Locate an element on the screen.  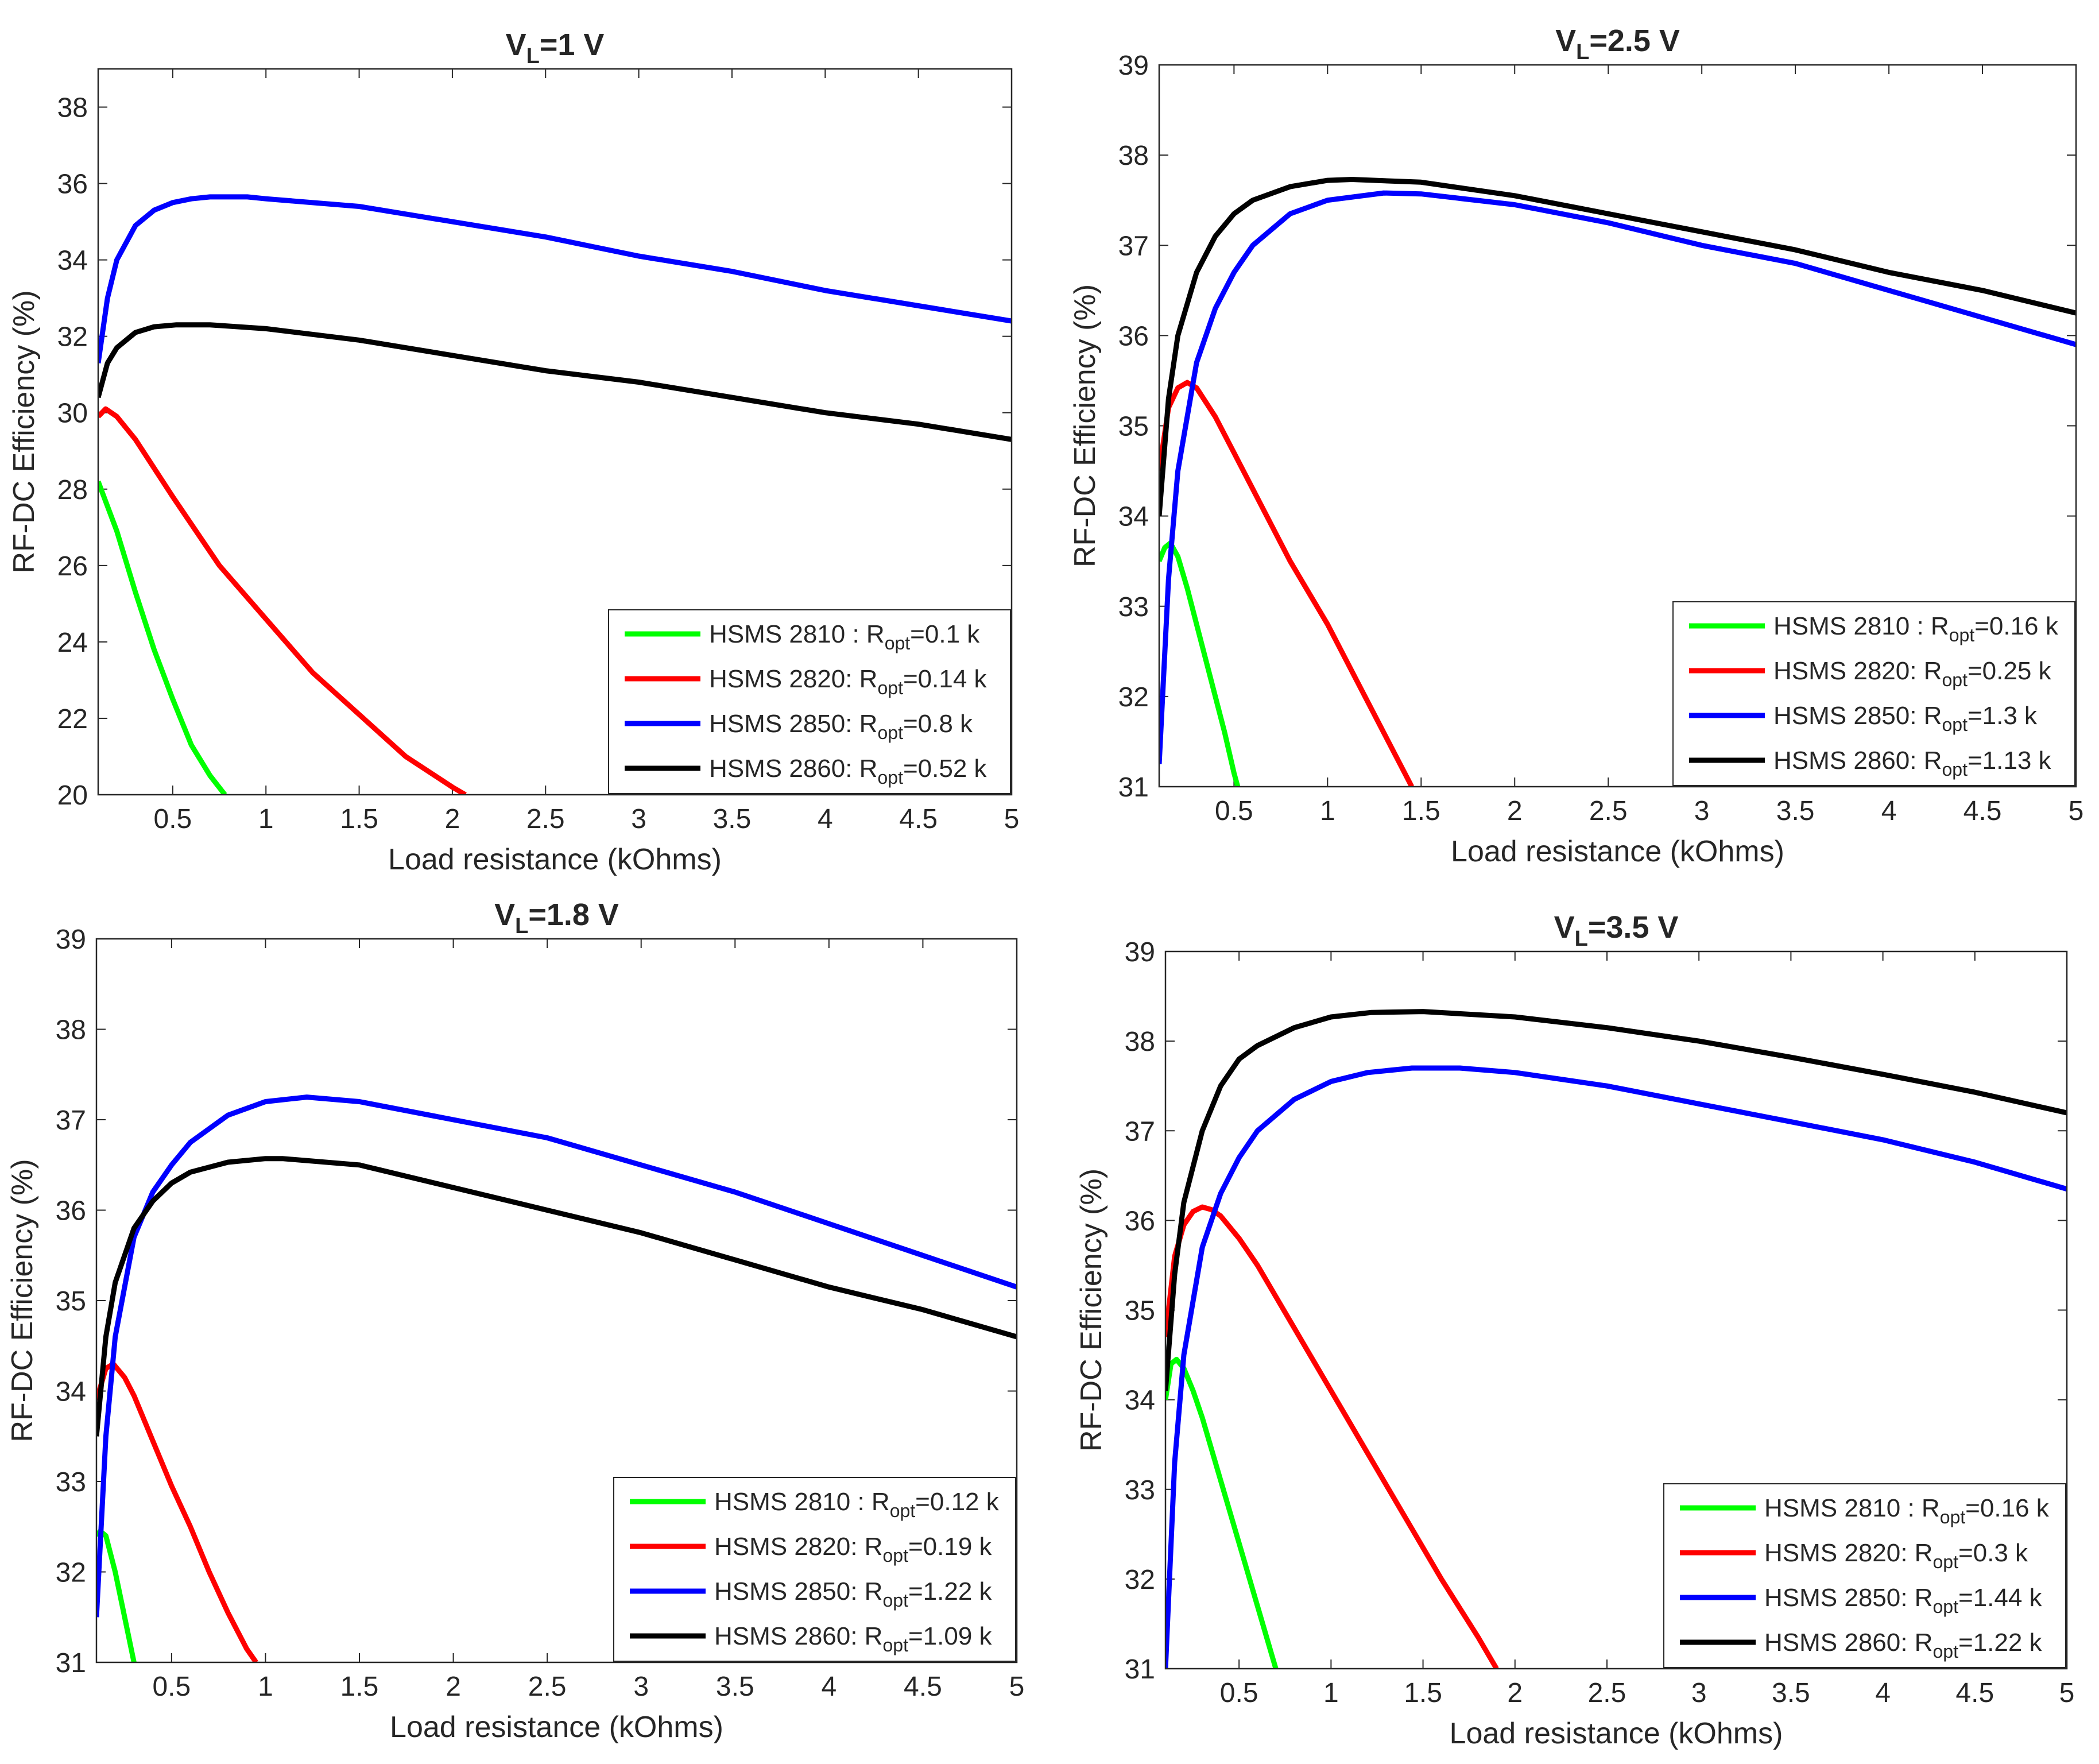
x-tick-label: 3 is located at coordinates (638, 819).